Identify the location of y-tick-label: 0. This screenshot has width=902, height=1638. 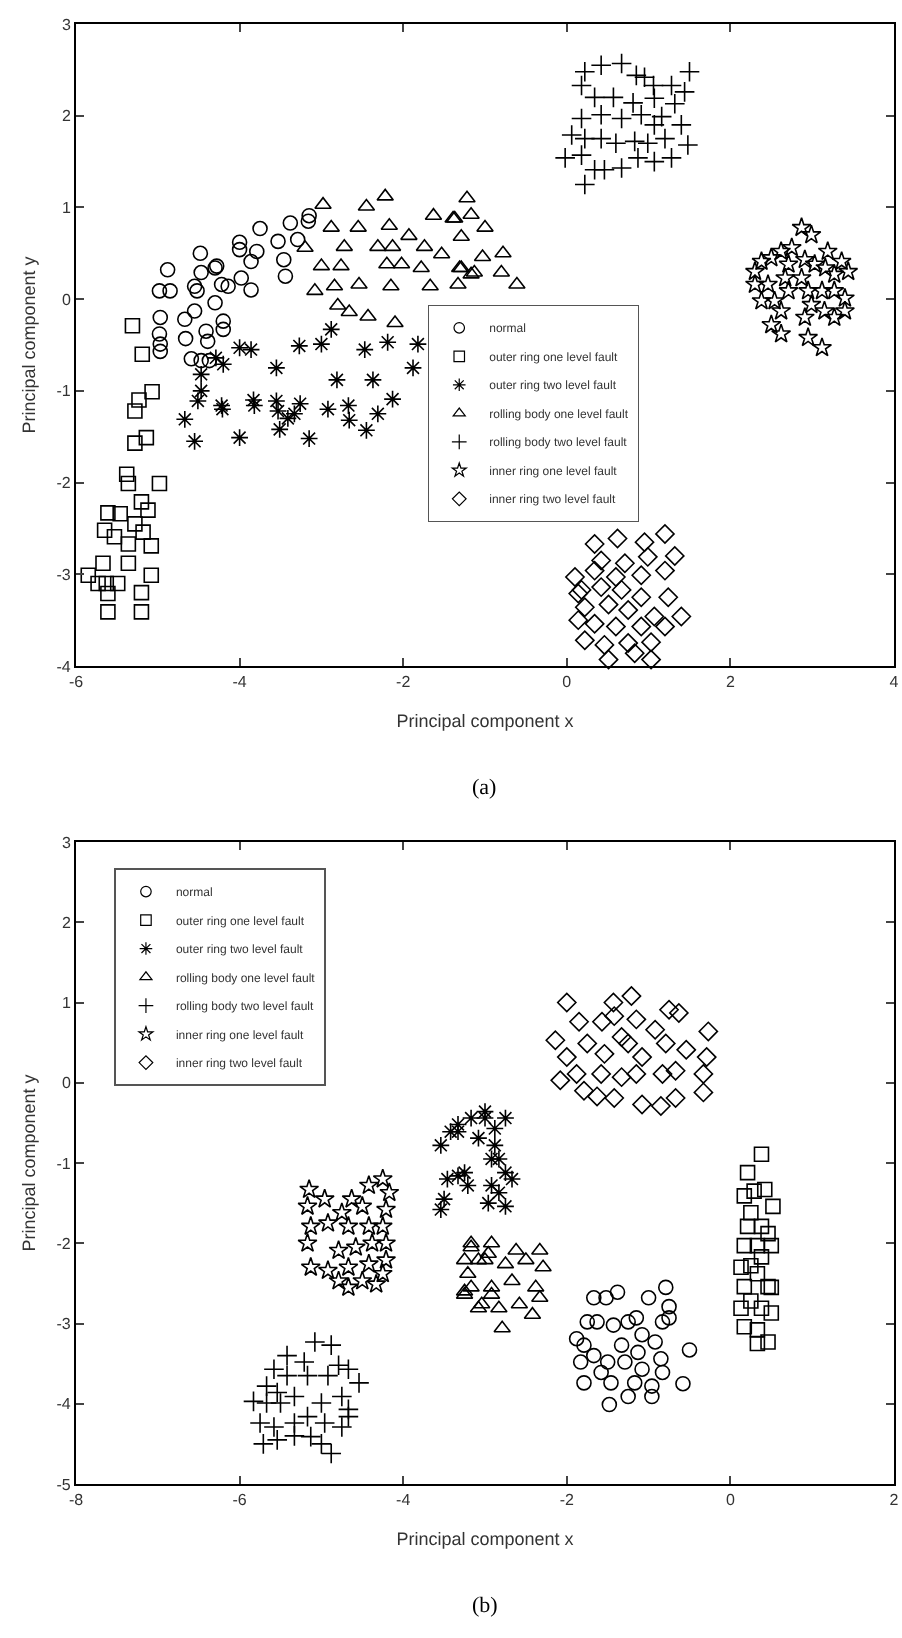
(66, 299).